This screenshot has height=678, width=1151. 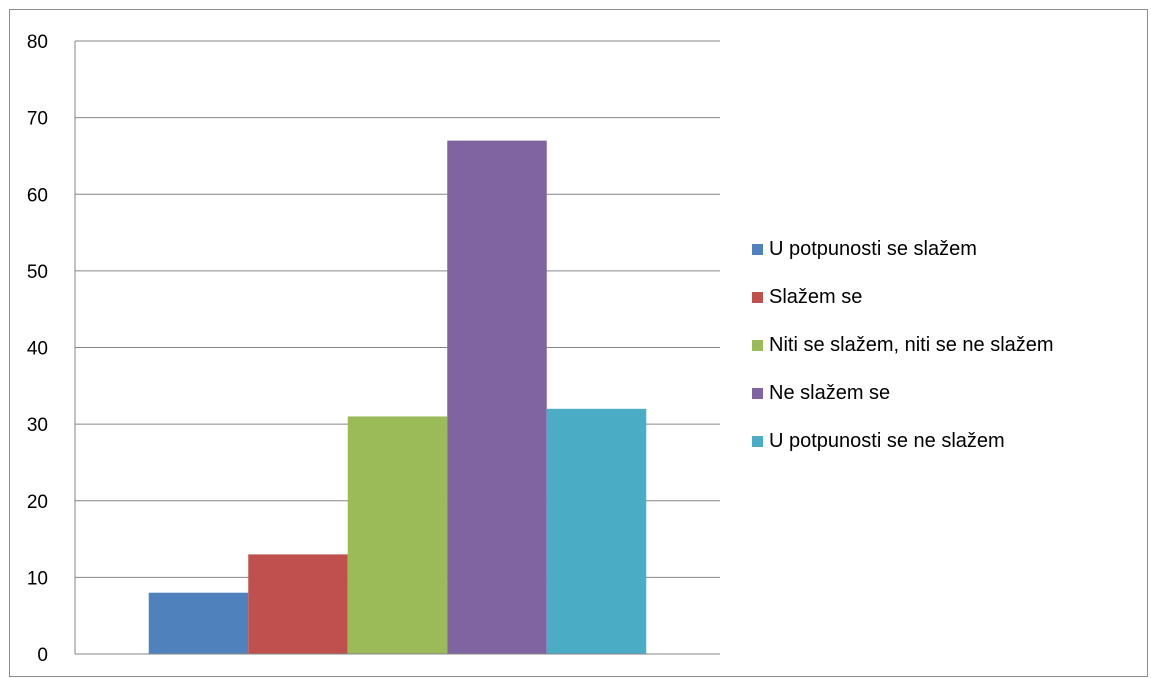 I want to click on y-tick-label: 50, so click(x=37, y=272).